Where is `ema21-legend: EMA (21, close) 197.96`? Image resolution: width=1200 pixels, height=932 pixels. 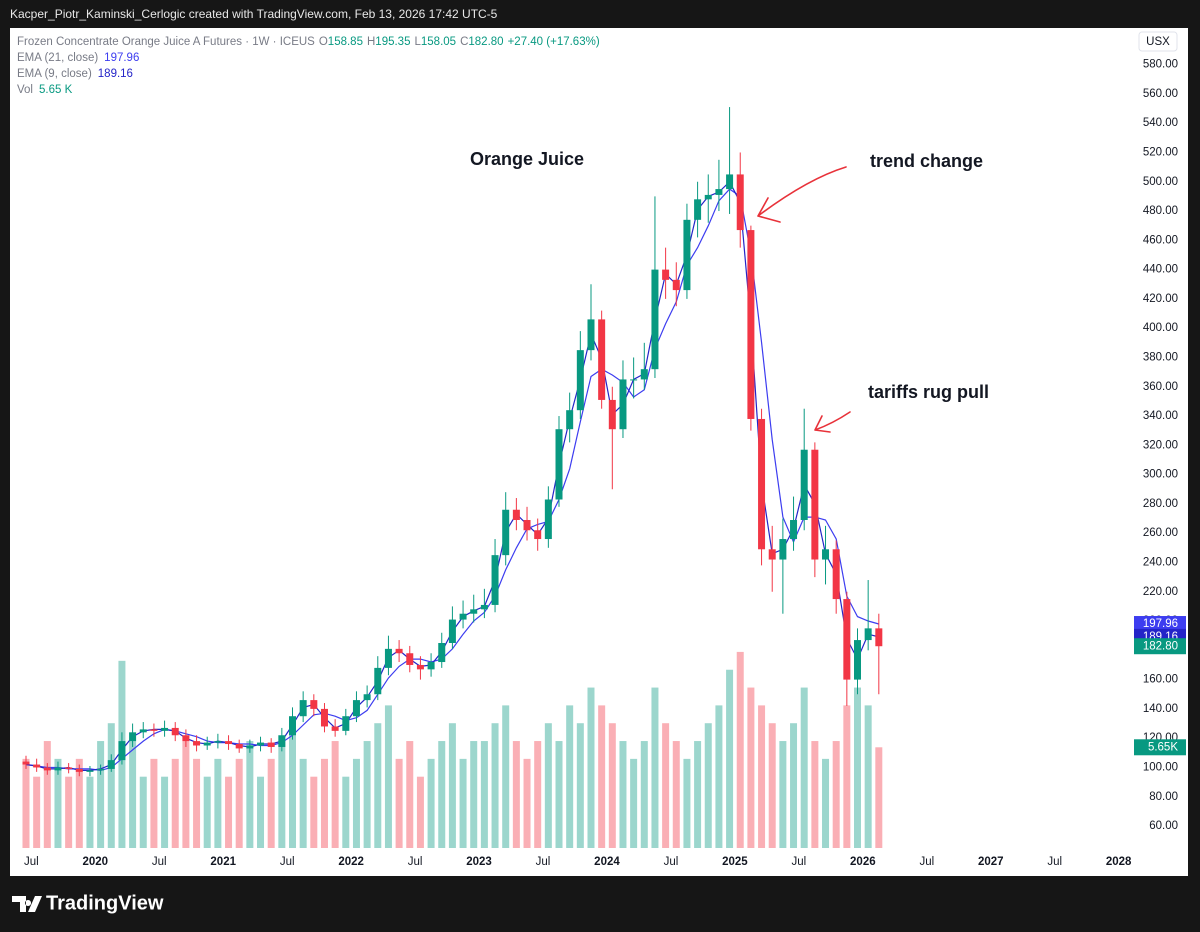
ema21-legend: EMA (21, close) 197.96 is located at coordinates (78, 58).